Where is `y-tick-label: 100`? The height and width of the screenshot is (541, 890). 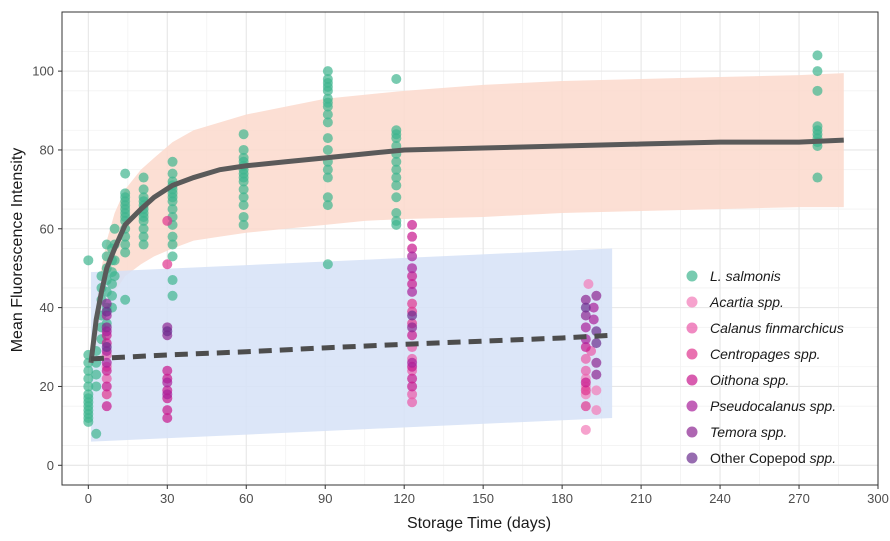
y-tick-label: 100 is located at coordinates (43, 71).